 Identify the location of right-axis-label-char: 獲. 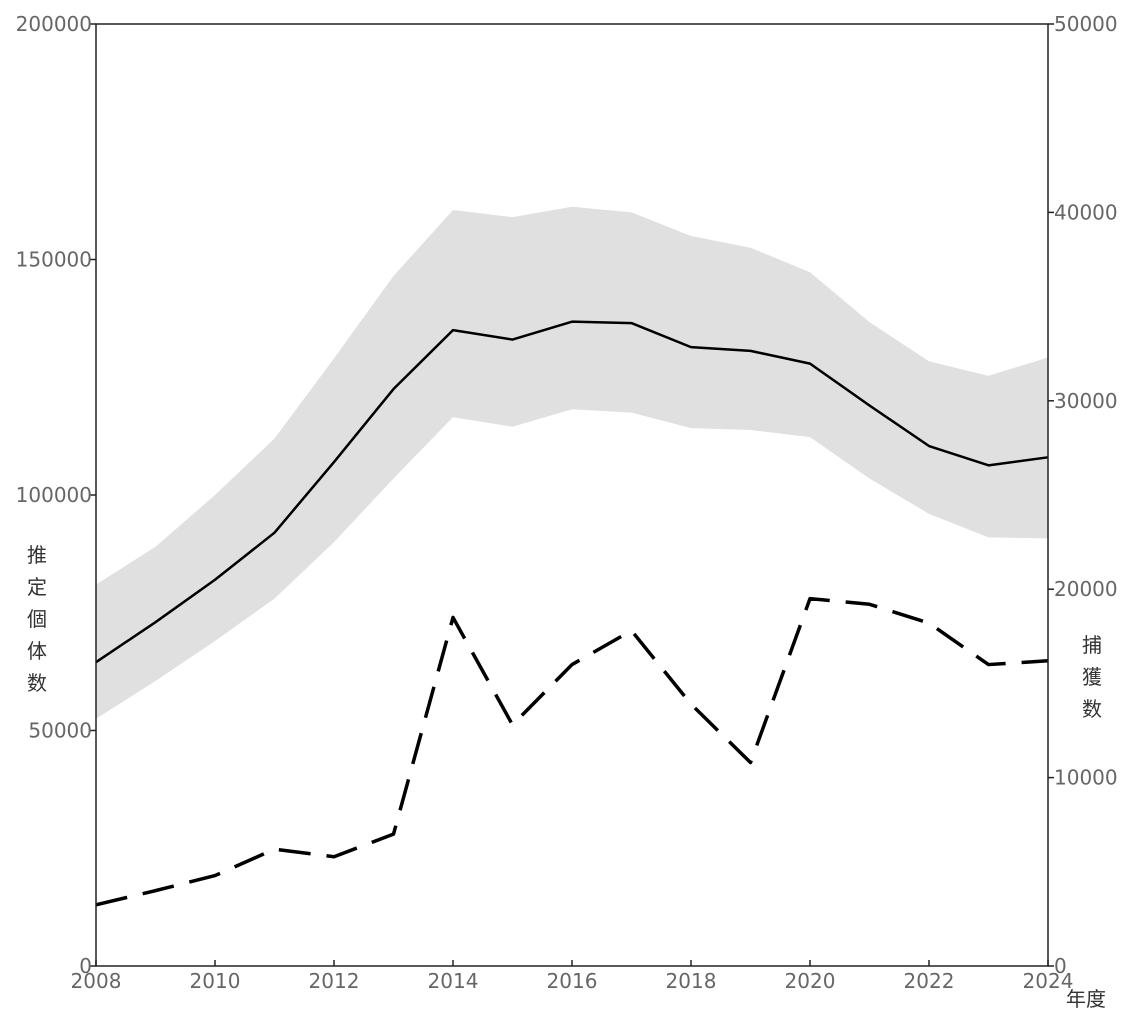
(1092, 677).